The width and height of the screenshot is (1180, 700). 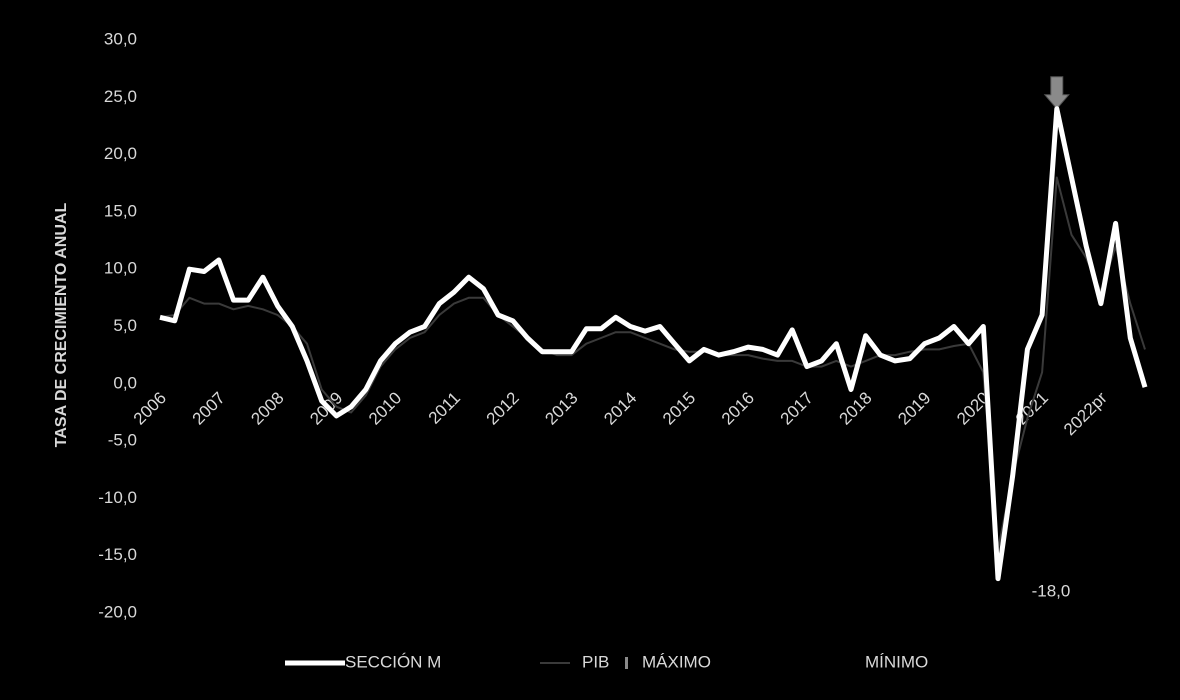 I want to click on y-tick-label: -10,0, so click(x=117, y=497).